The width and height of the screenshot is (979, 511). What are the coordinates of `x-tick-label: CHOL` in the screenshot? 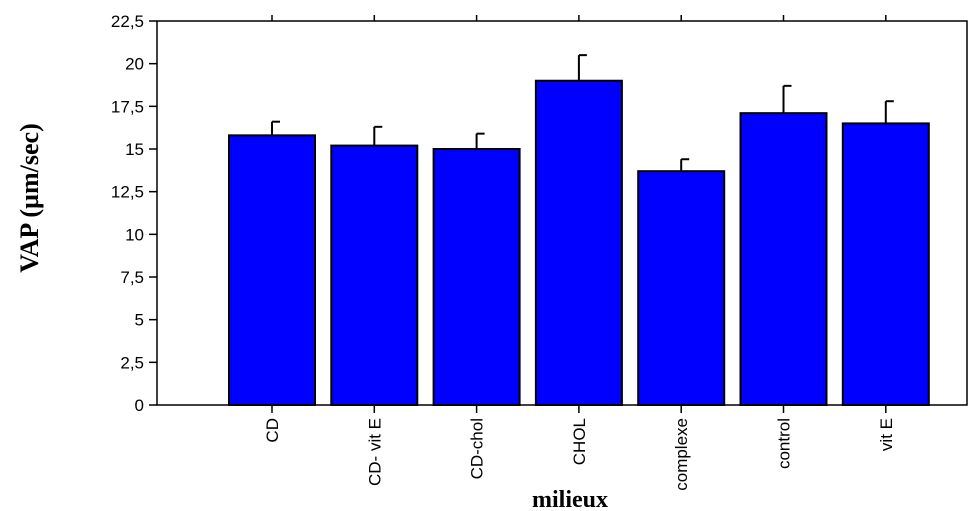 It's located at (579, 441).